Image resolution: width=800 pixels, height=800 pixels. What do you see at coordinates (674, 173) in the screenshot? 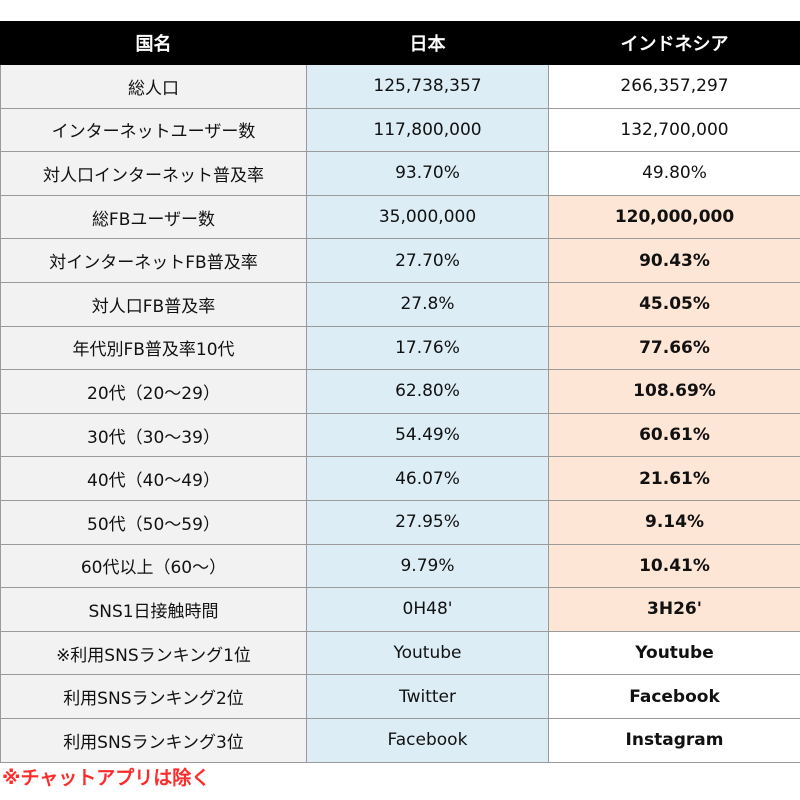
I see `indonesia-value: 49.80%` at bounding box center [674, 173].